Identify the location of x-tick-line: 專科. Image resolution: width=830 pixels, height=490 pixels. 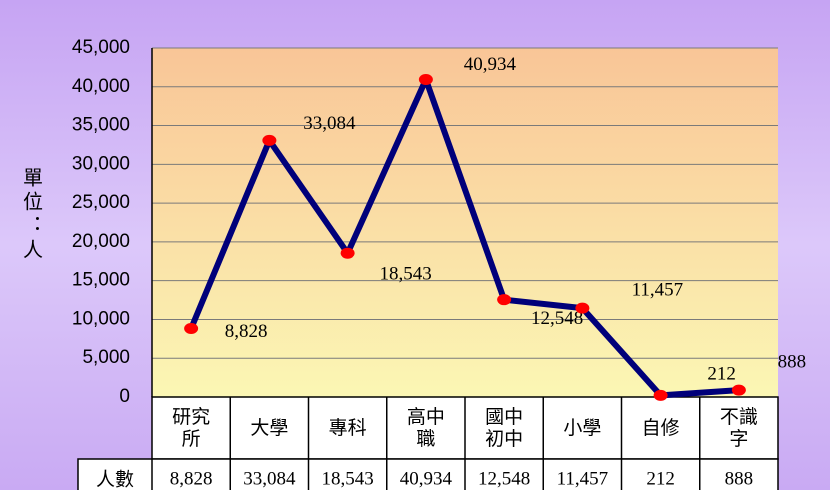
(348, 428).